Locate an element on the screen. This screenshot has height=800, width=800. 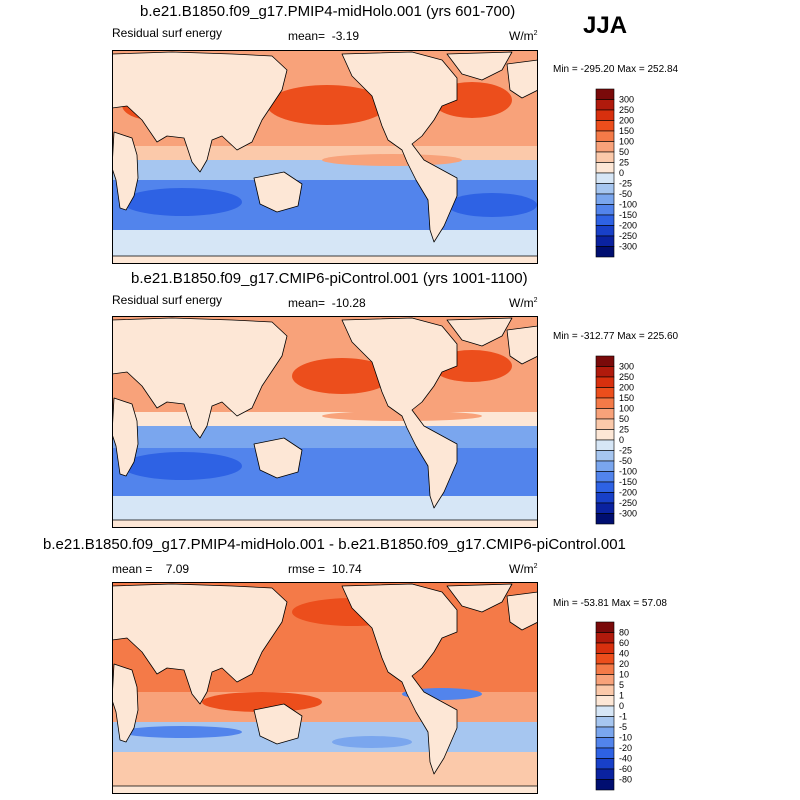
panel-1-units: W/m2 is located at coordinates (523, 36).